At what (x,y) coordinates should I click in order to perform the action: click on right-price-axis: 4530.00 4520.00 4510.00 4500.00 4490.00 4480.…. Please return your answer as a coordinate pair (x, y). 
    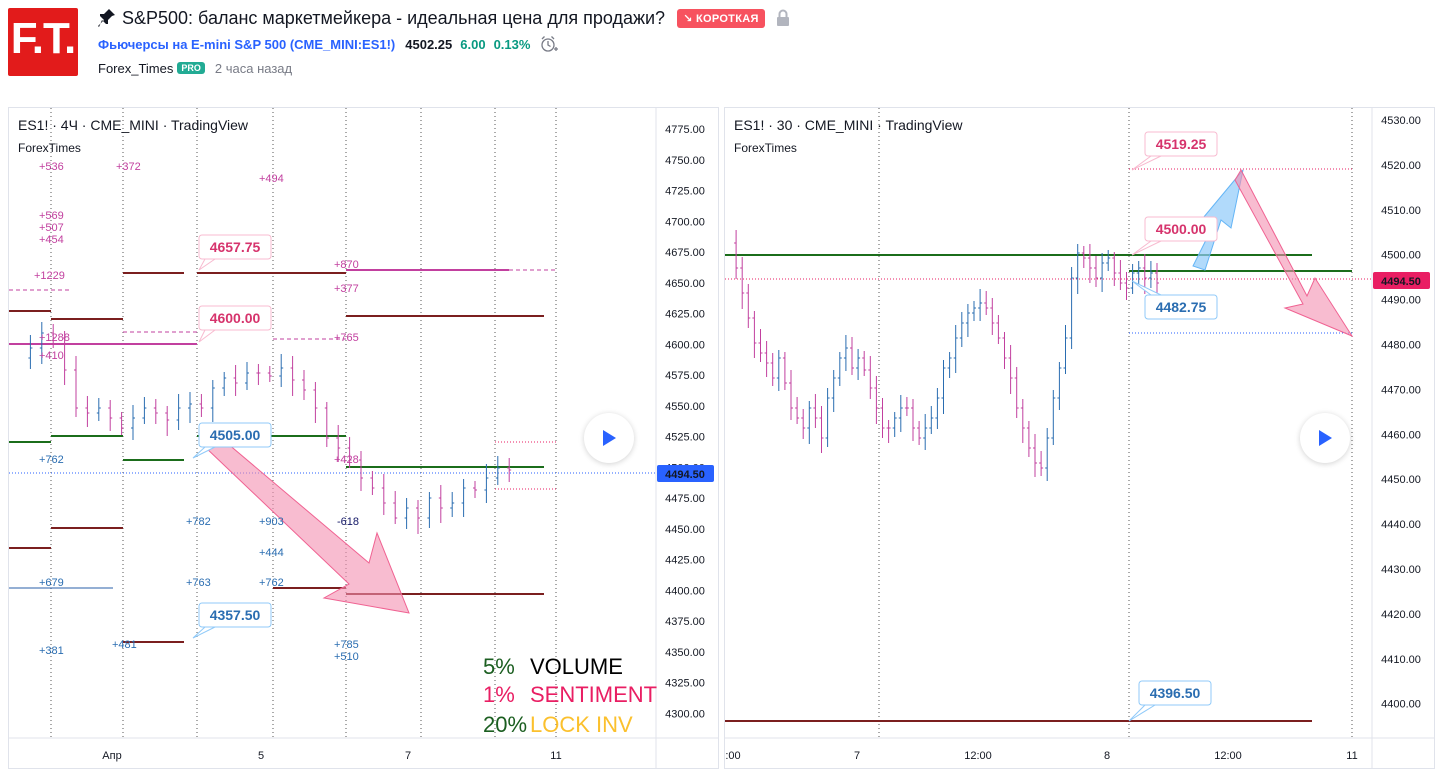
    Looking at the image, I should click on (1401, 413).